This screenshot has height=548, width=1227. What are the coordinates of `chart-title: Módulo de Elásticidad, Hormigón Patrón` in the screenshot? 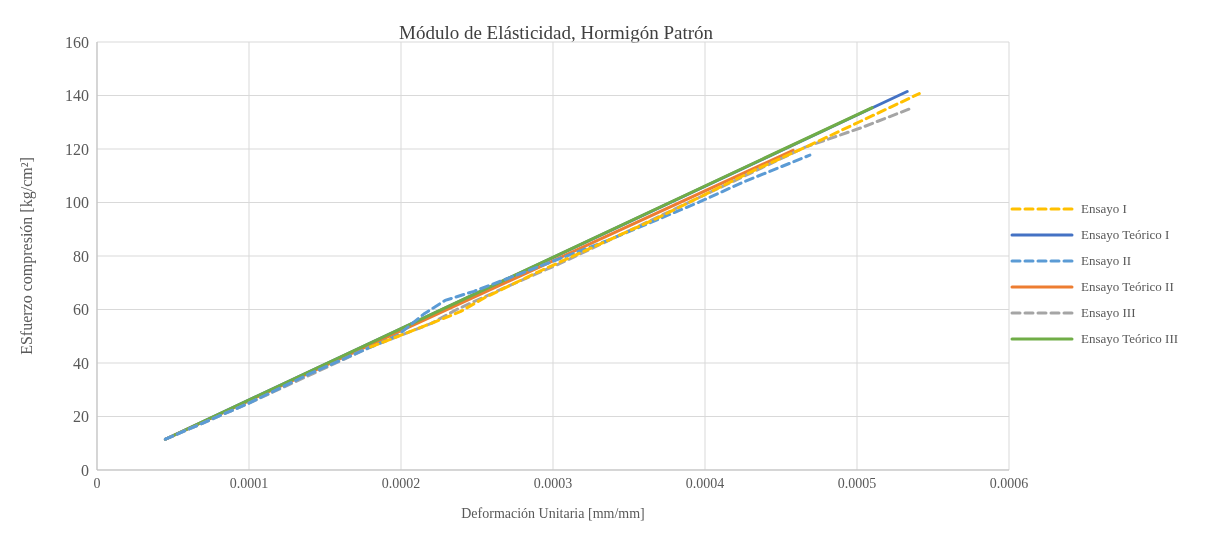 It's located at (556, 33).